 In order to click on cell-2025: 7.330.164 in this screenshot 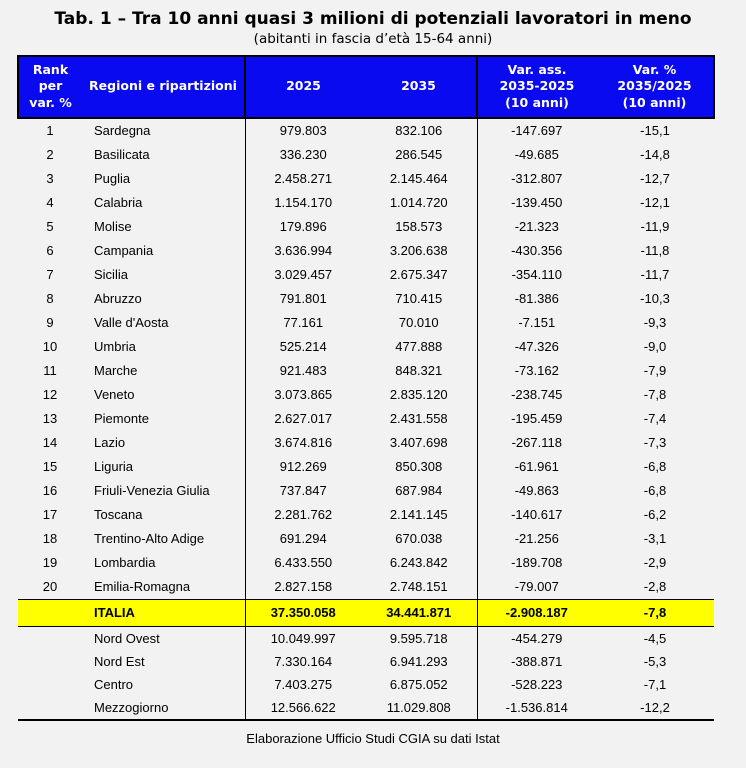, I will do `click(303, 661)`.